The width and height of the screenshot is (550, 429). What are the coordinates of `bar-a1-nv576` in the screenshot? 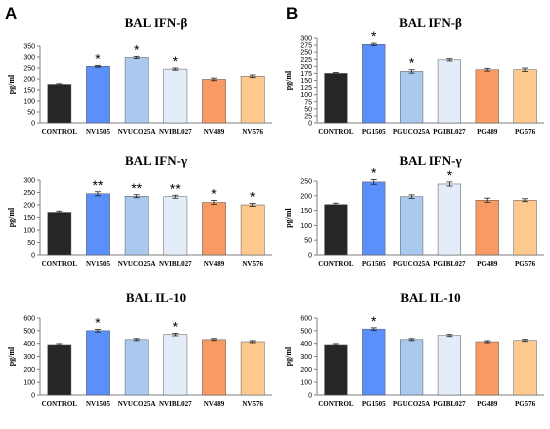 It's located at (252, 100).